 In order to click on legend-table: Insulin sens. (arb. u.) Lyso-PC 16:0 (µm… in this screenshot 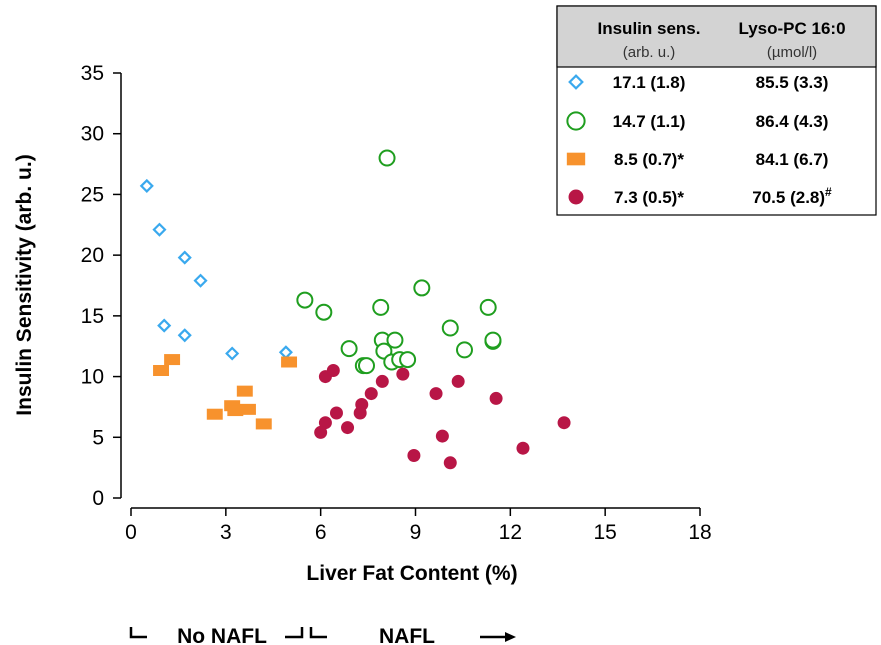, I will do `click(716, 110)`.